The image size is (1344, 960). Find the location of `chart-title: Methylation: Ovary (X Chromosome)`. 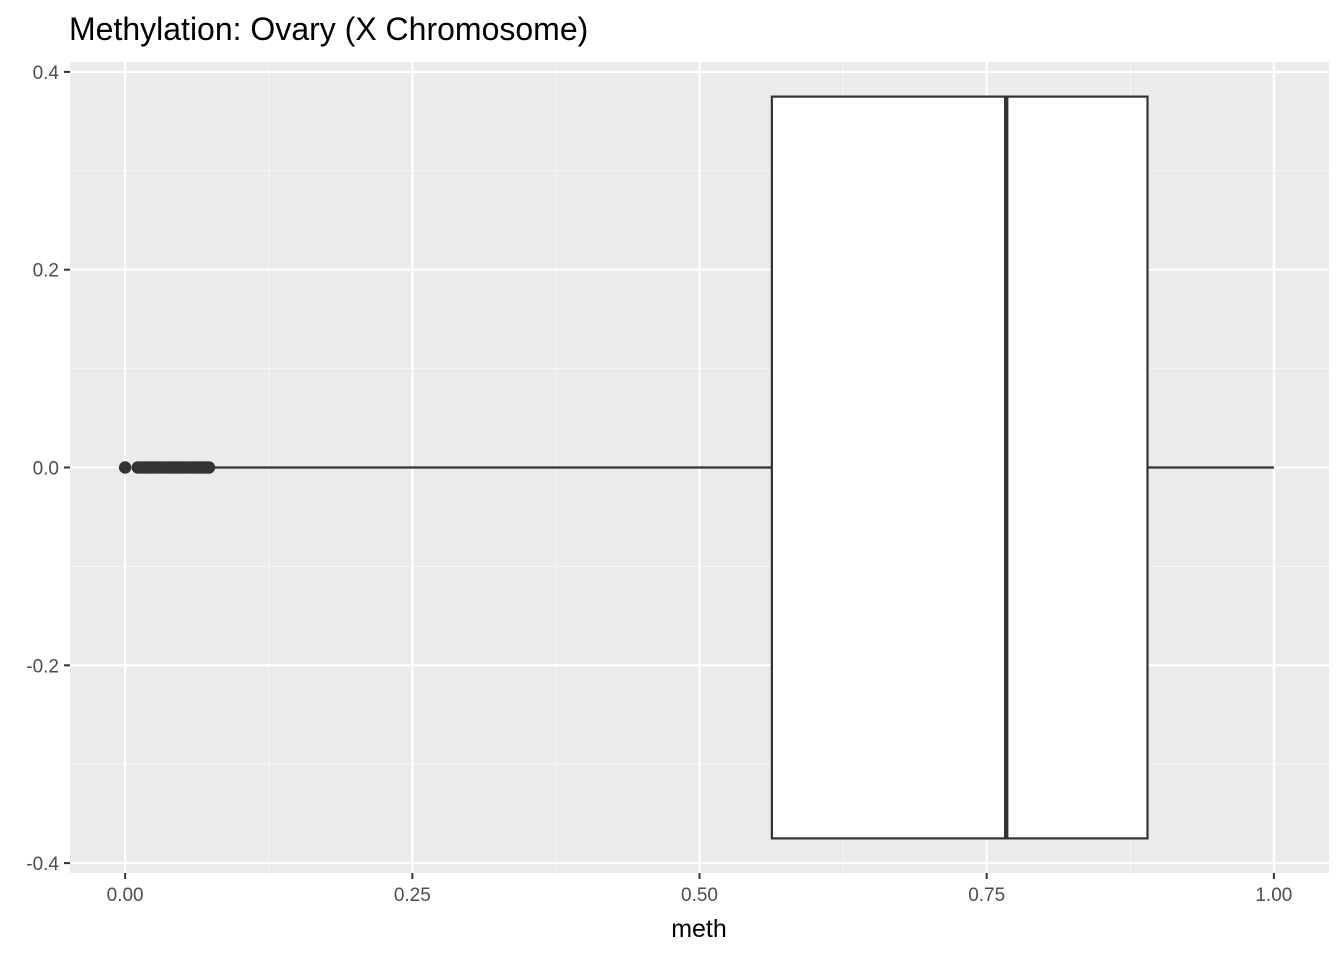

chart-title: Methylation: Ovary (X Chromosome) is located at coordinates (328, 29).